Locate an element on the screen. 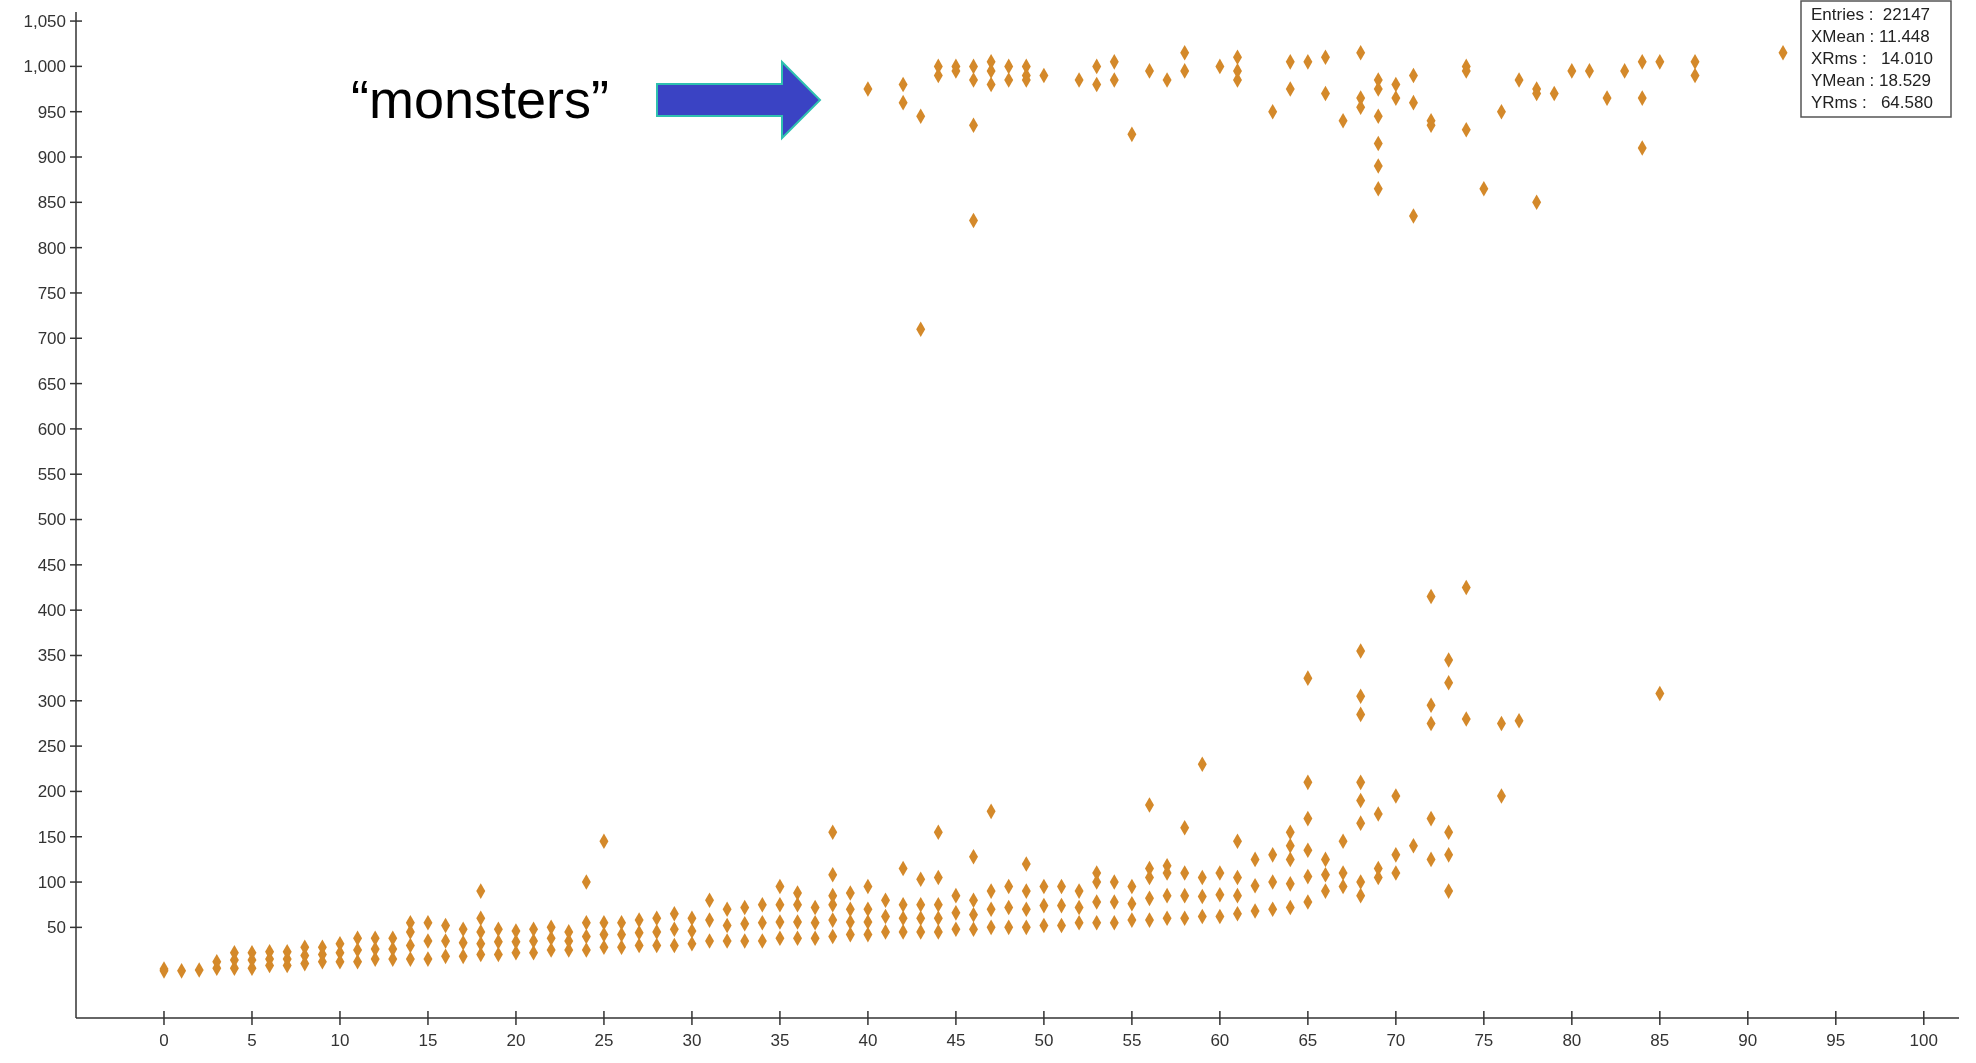  y-tick-label: 600 is located at coordinates (51, 429).